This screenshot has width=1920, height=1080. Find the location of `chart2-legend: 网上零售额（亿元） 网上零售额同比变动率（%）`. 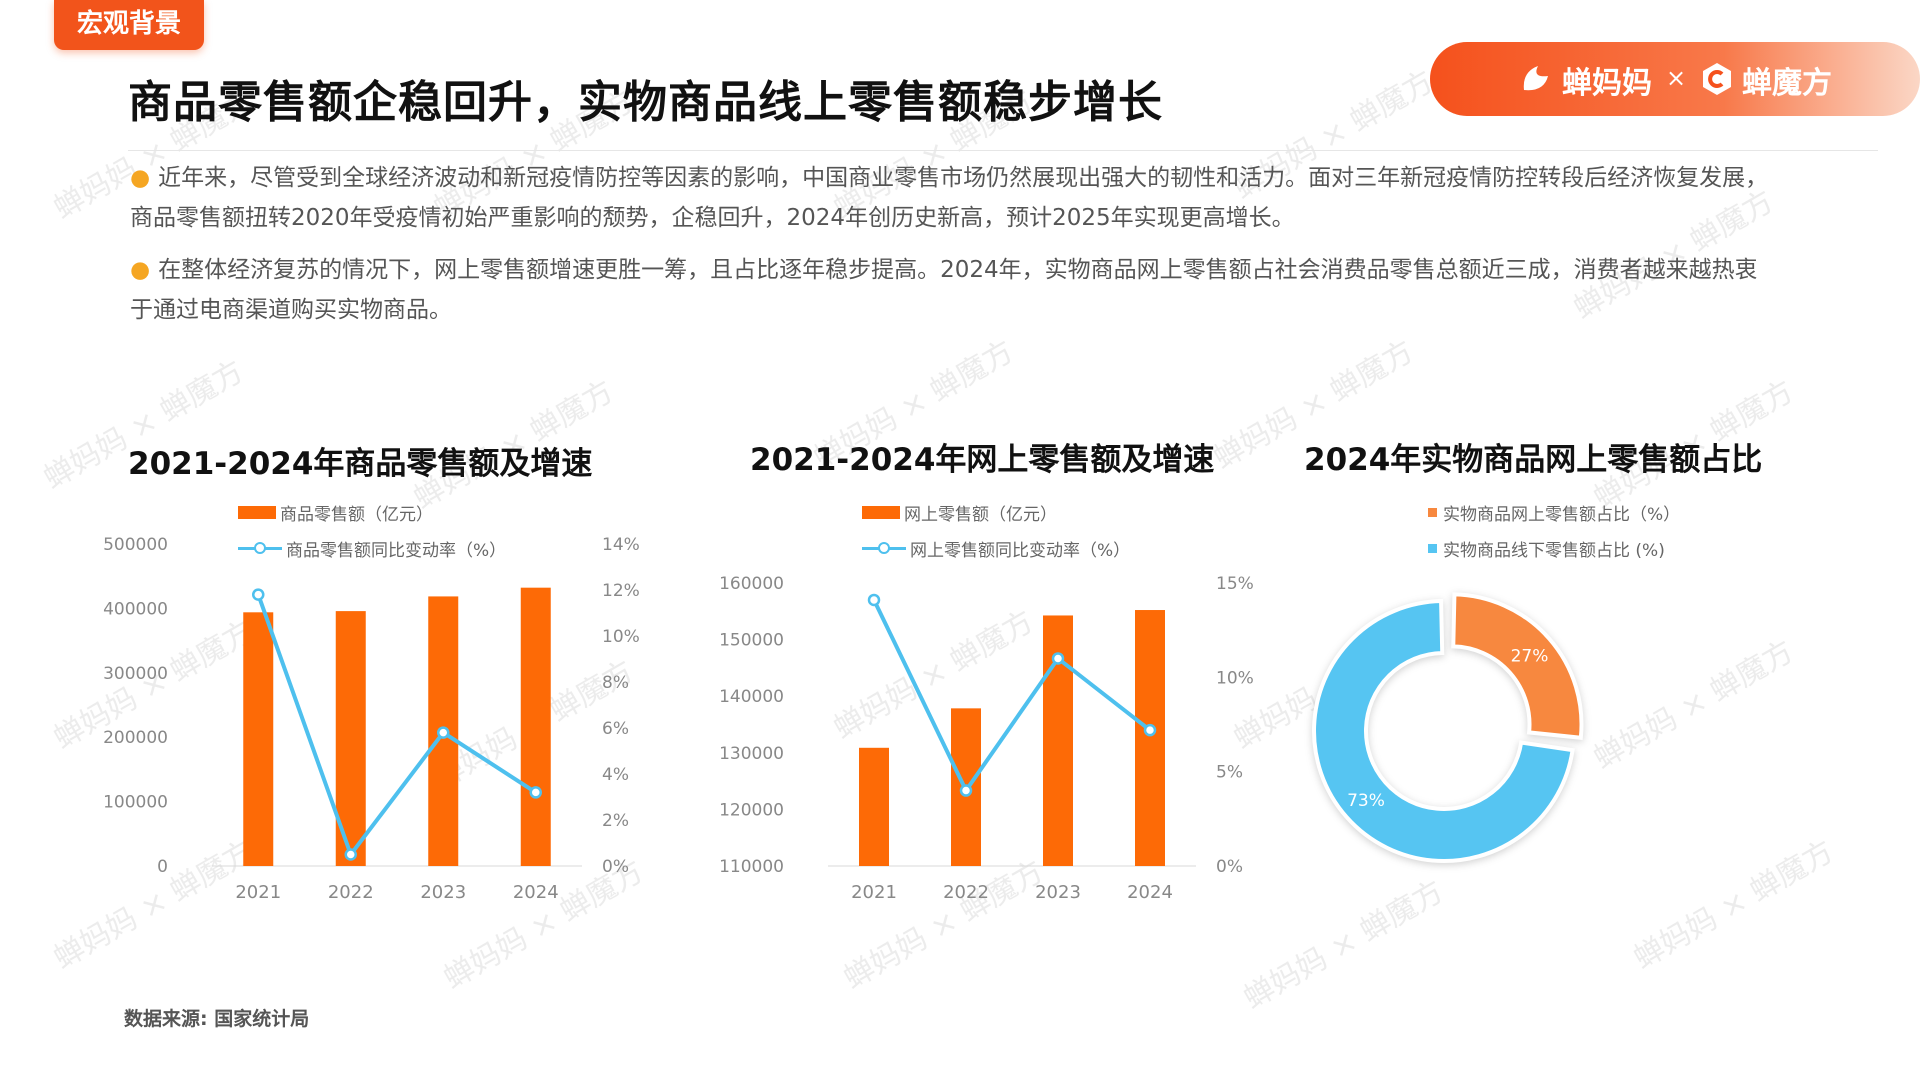

chart2-legend: 网上零售额（亿元） 网上零售额同比变动率（%） is located at coordinates (996, 530).